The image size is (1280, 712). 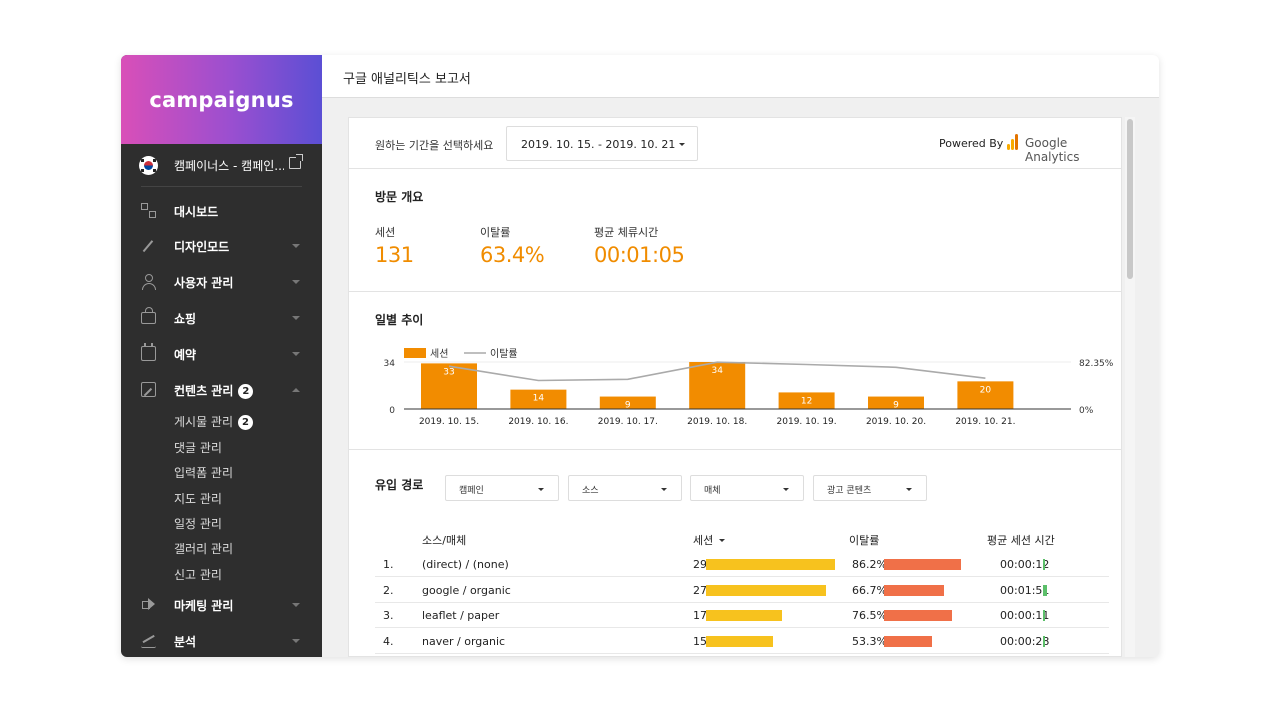 I want to click on x-tick-label: 2019. 10. 16., so click(x=538, y=422).